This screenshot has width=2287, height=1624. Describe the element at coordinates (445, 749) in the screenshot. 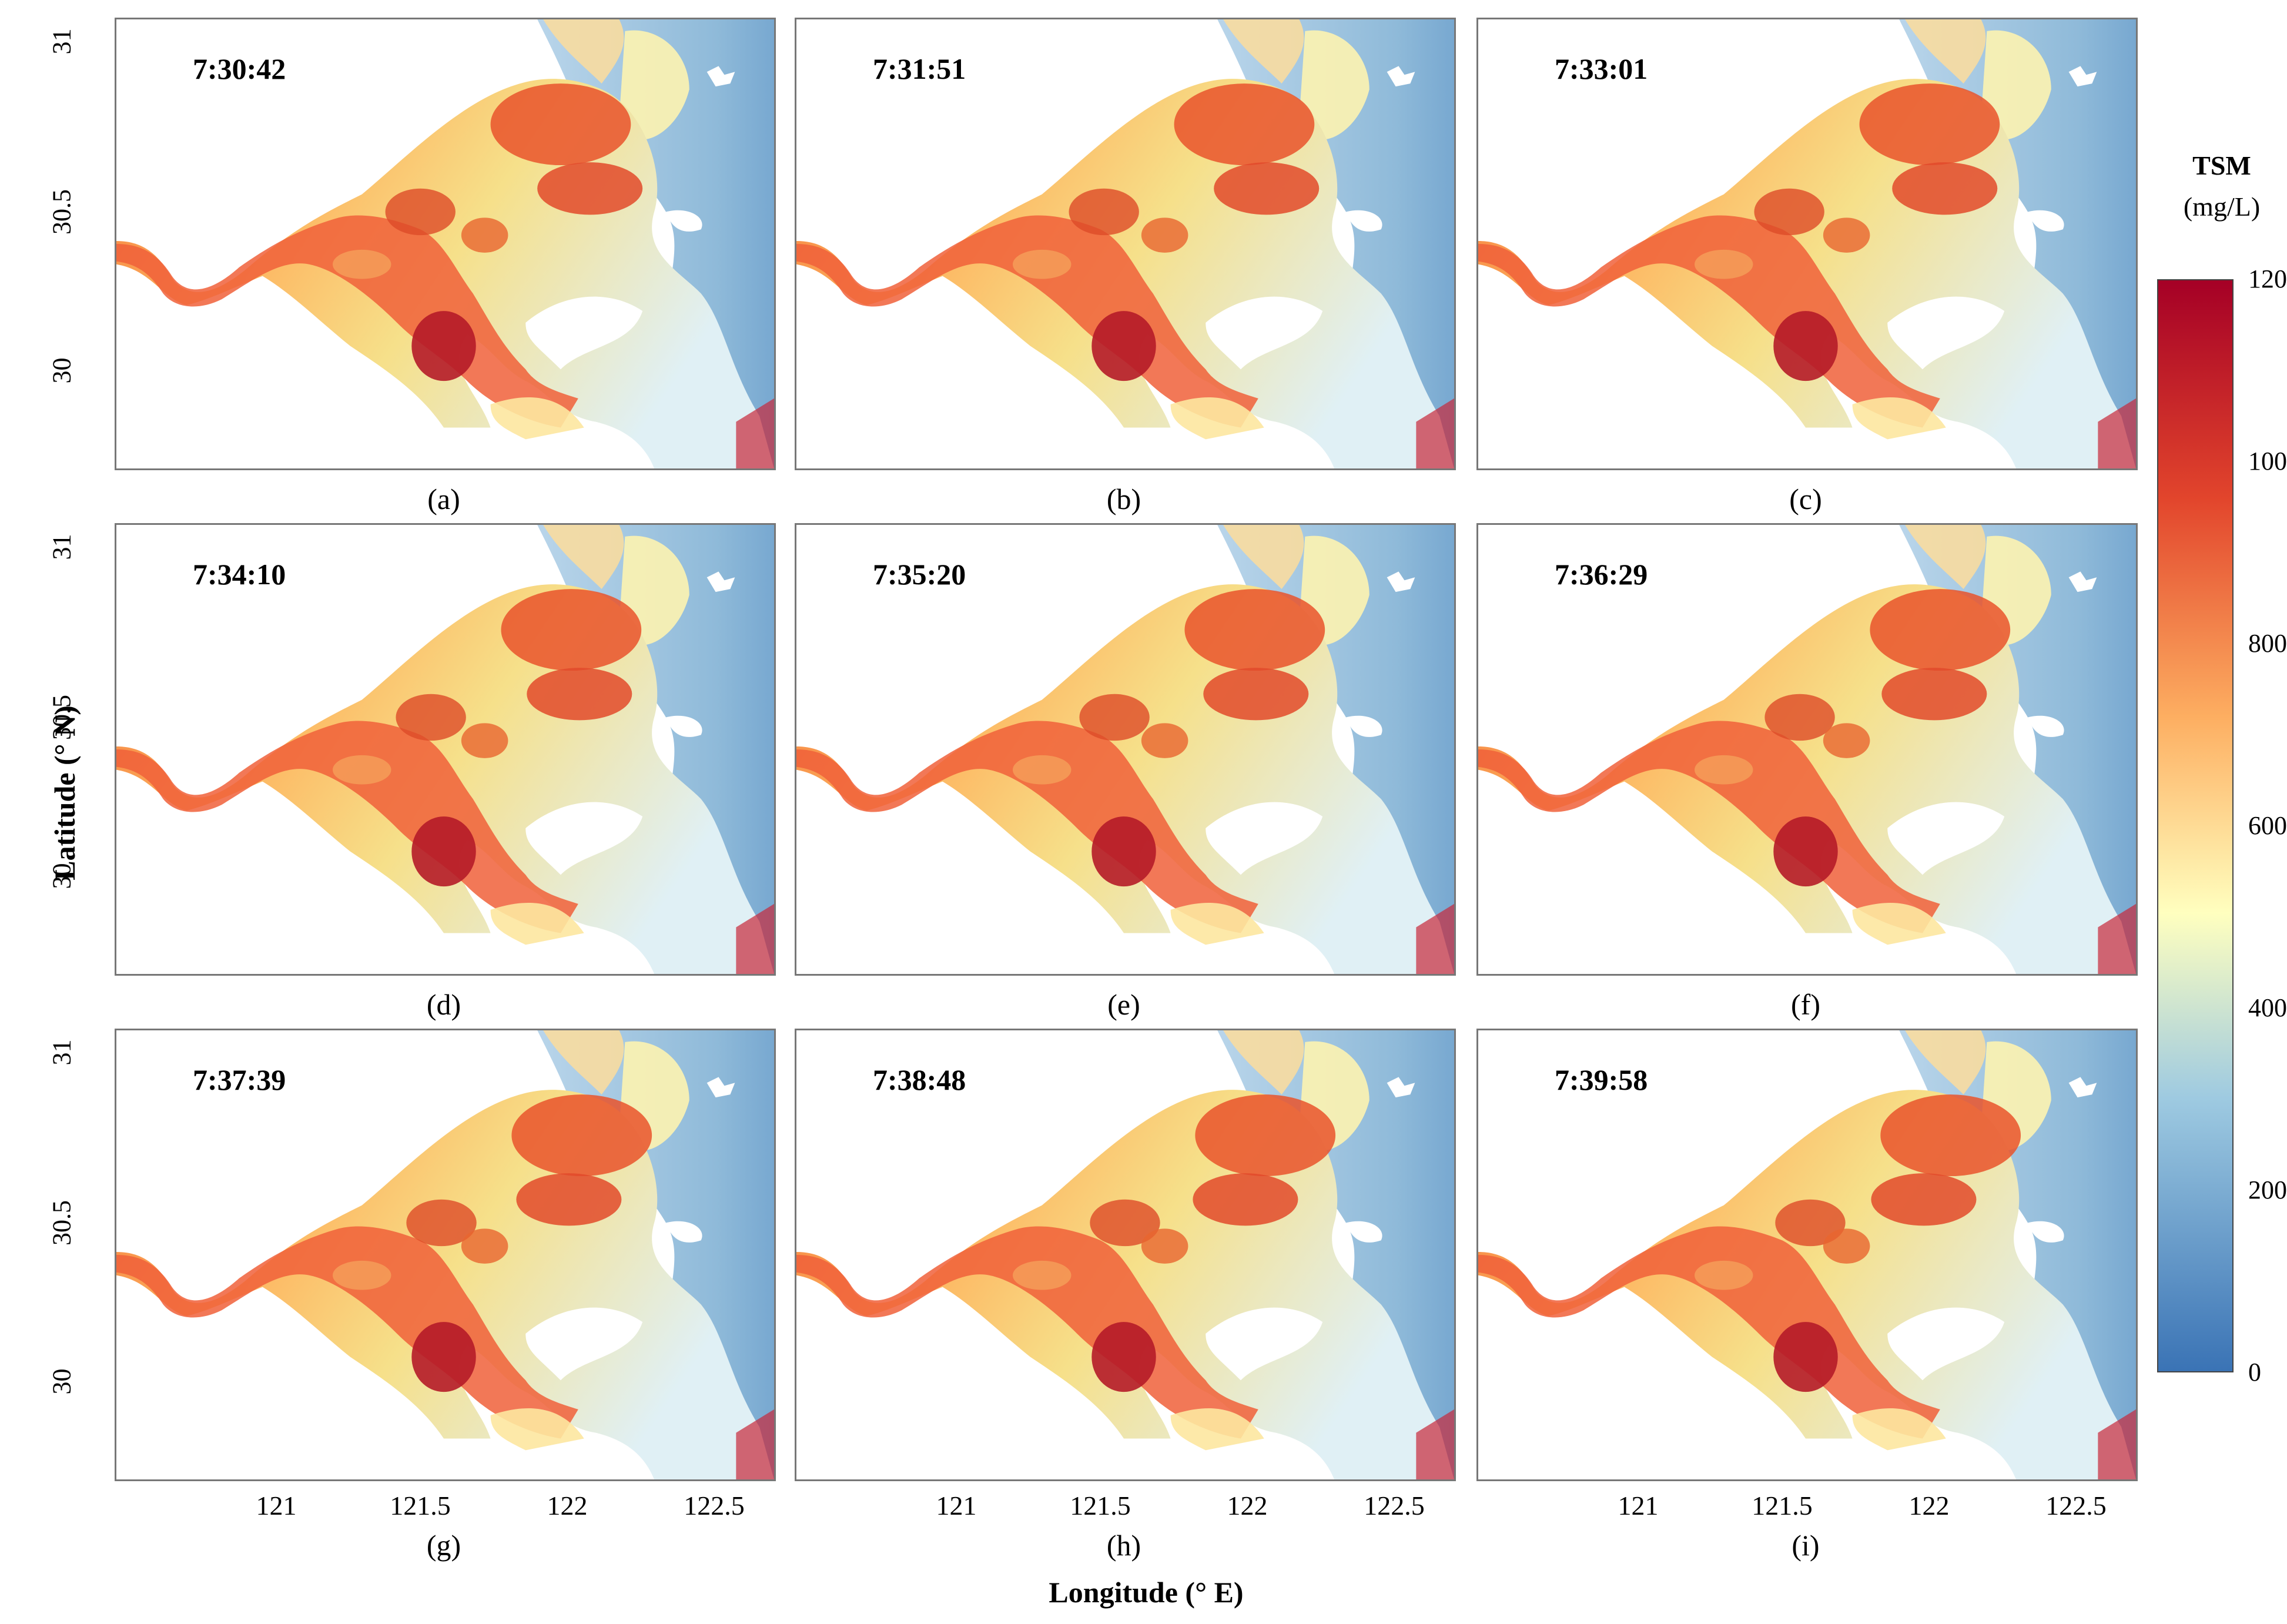

I see `map-panel-d: 7:34:10` at that location.